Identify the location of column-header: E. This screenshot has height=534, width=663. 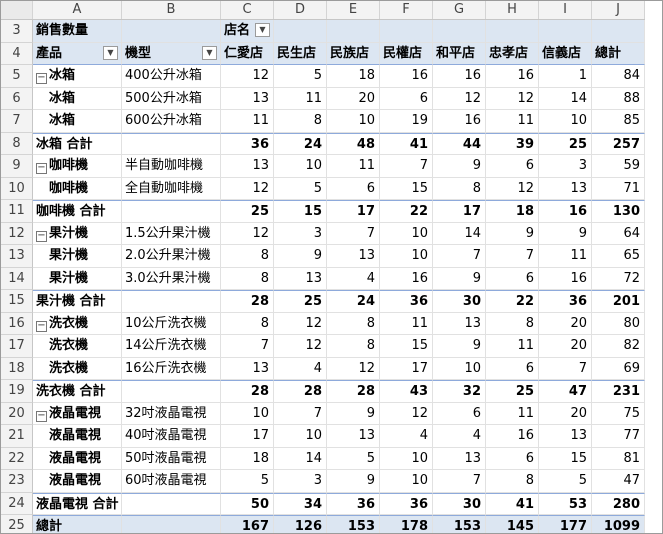
(353, 10).